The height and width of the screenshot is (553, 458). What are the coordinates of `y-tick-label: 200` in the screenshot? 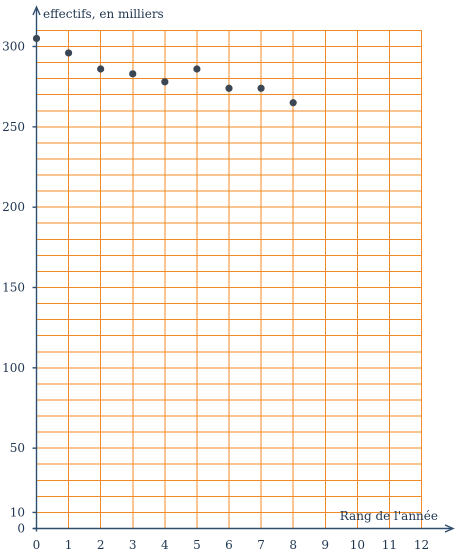 It's located at (13, 207).